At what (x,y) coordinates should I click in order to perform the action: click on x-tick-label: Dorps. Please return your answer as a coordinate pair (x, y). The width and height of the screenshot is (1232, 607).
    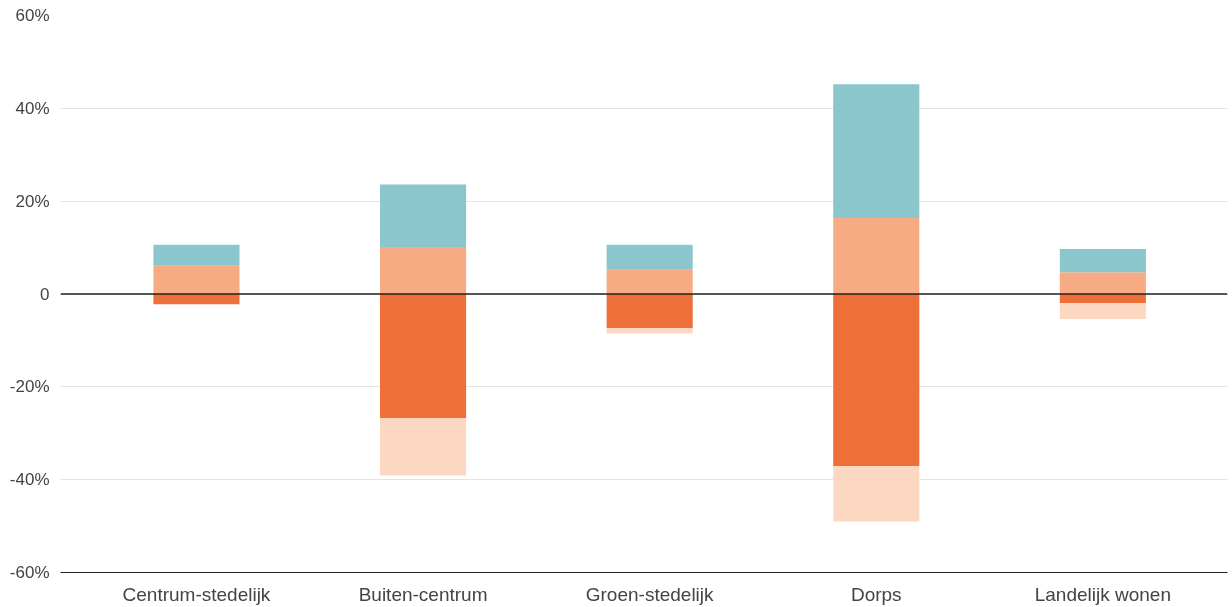
    Looking at the image, I should click on (876, 594).